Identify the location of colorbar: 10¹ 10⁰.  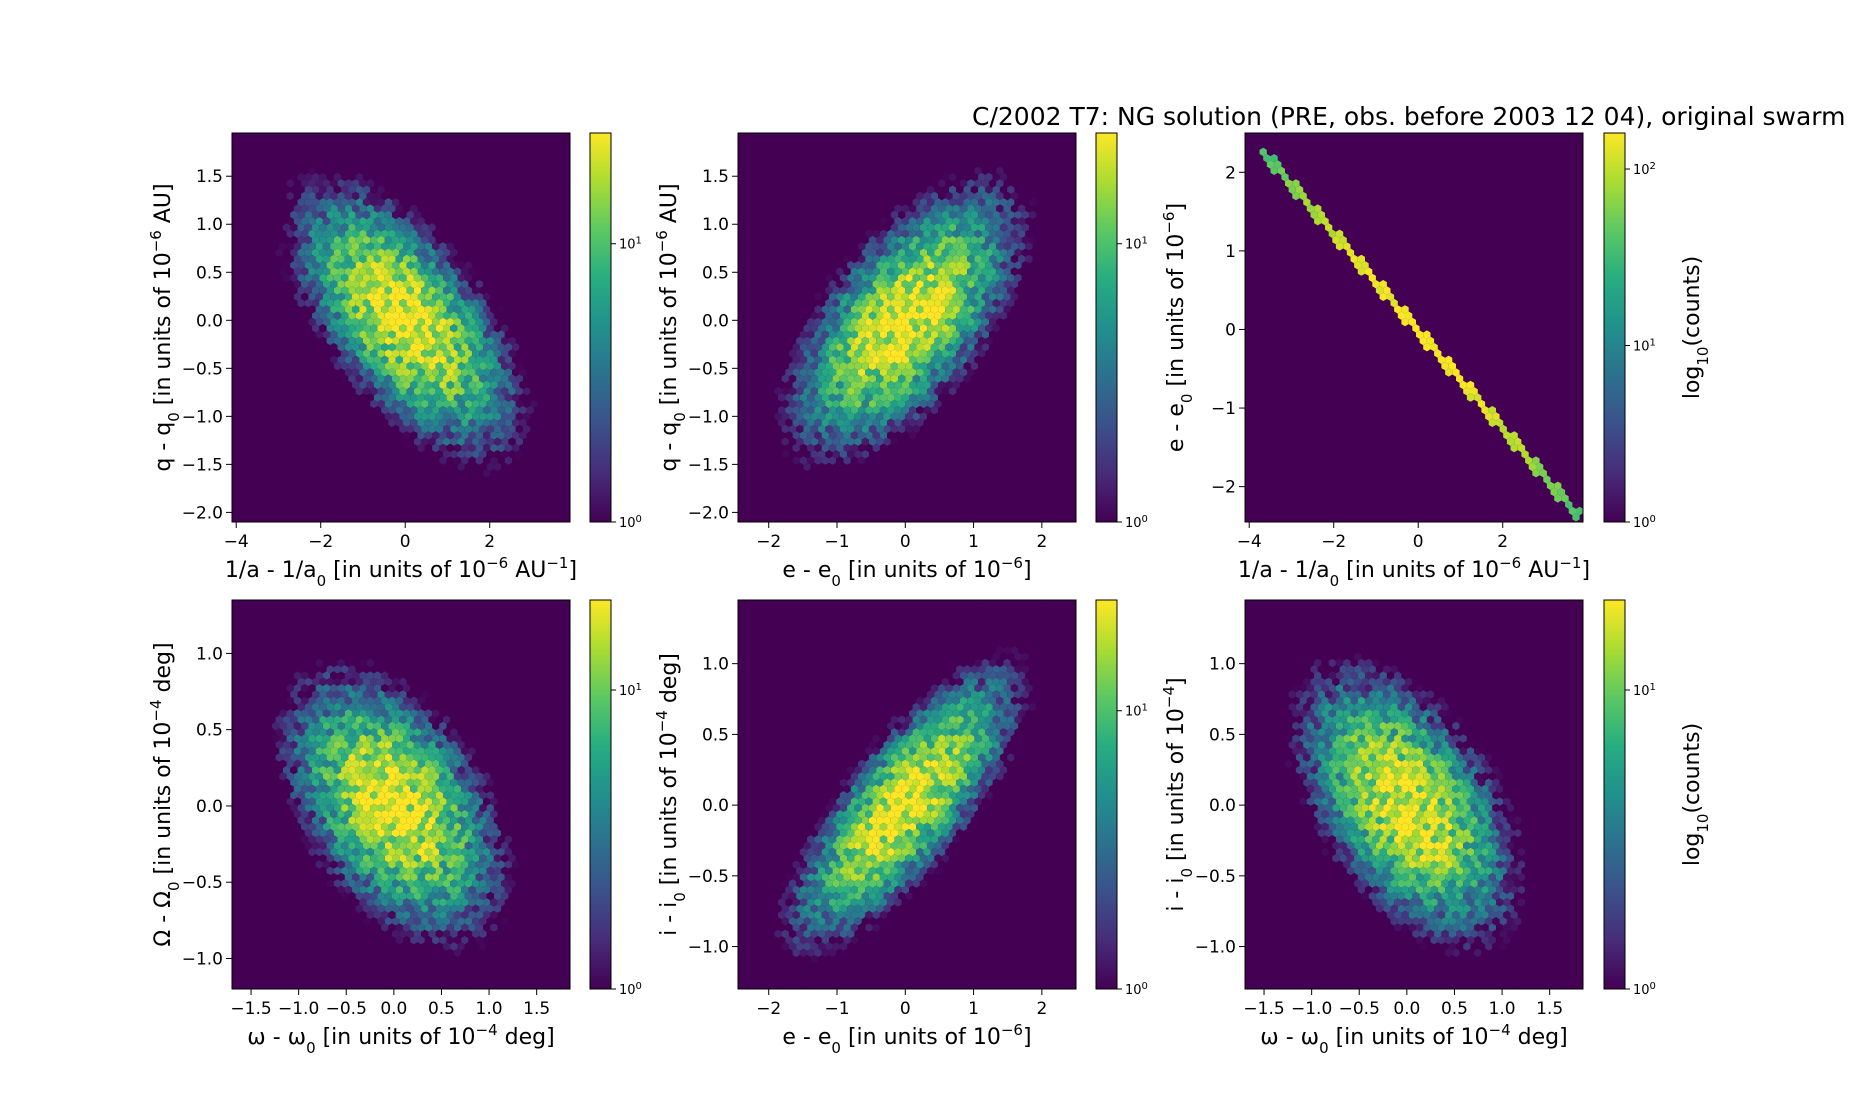
(615, 799).